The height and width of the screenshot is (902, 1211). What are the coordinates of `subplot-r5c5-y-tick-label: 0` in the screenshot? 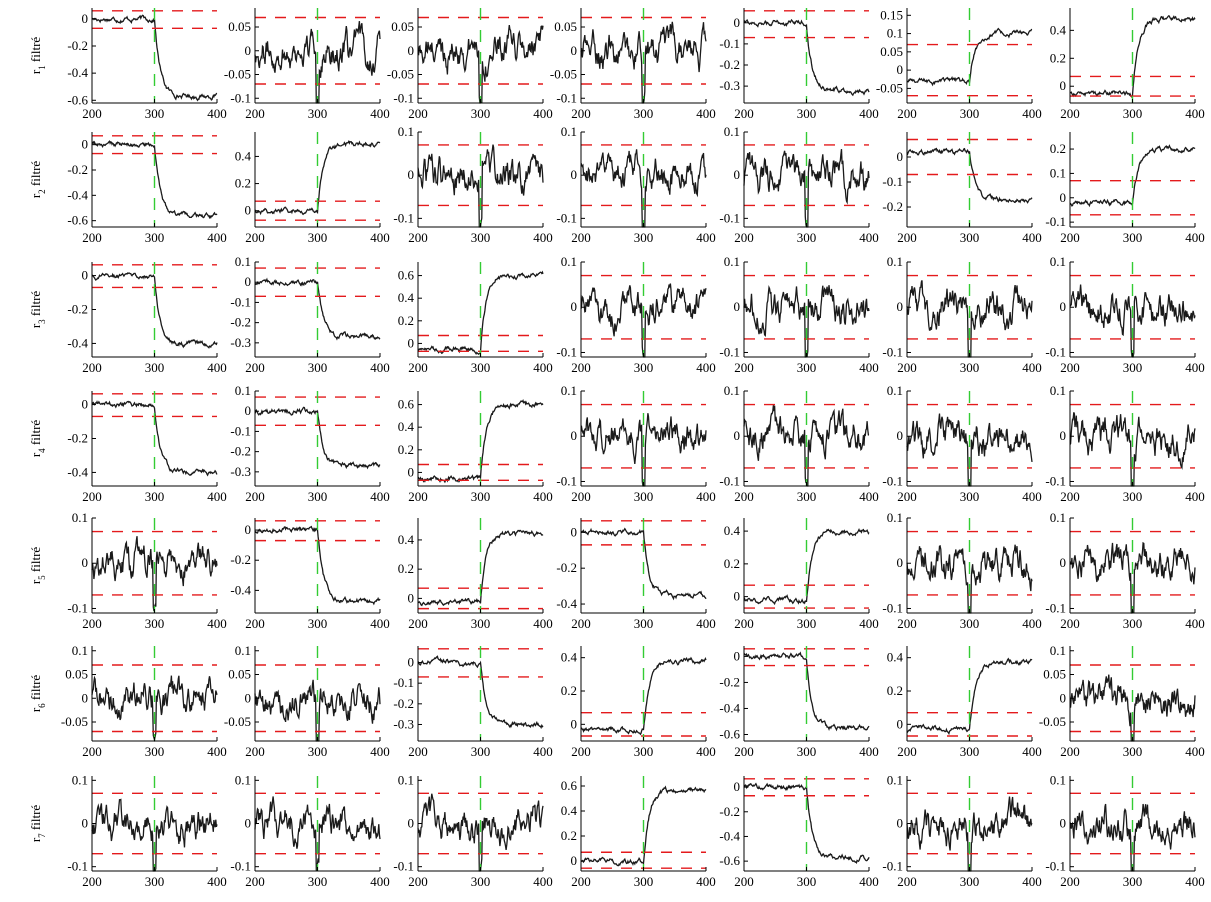 It's located at (737, 596).